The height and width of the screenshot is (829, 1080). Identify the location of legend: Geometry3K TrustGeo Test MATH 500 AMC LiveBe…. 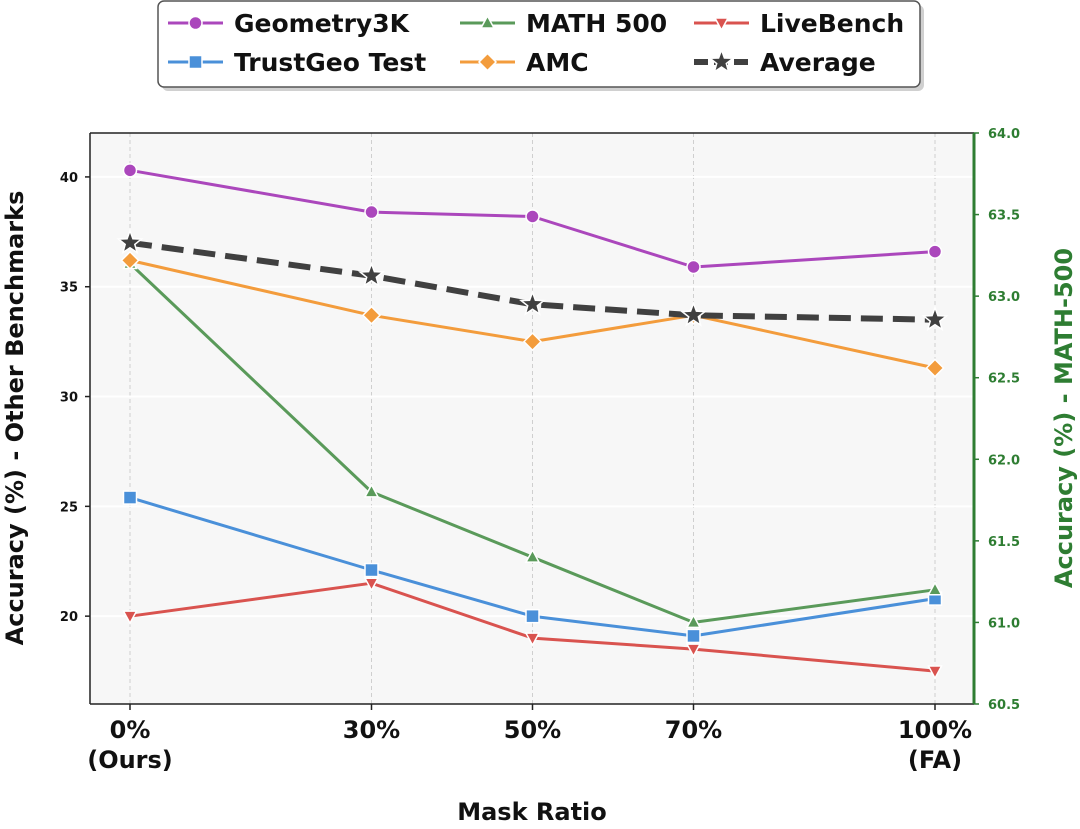
(536, 43).